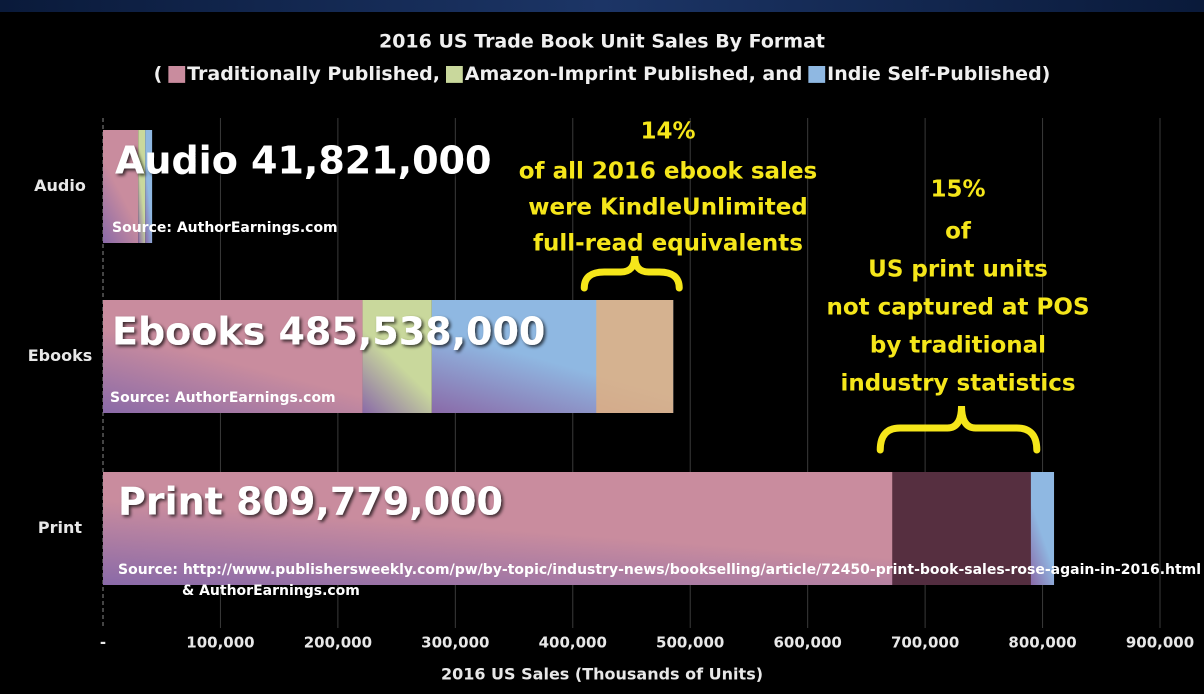  Describe the element at coordinates (220, 643) in the screenshot. I see `x-tick-label: 100,000` at that location.